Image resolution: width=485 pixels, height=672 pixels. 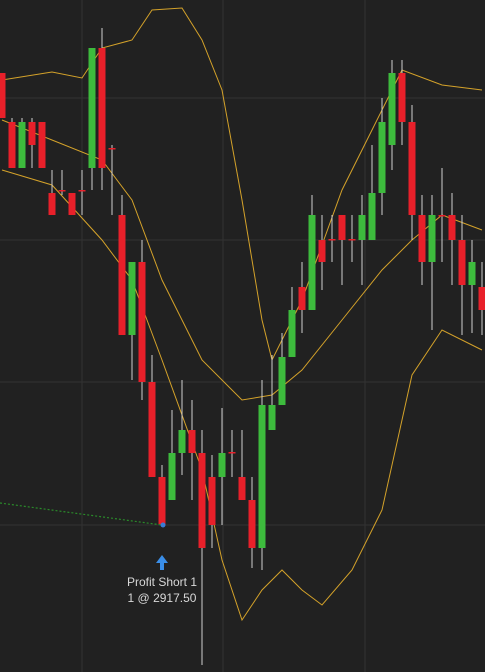 I want to click on annotation: Profit Short 1, so click(x=162, y=582).